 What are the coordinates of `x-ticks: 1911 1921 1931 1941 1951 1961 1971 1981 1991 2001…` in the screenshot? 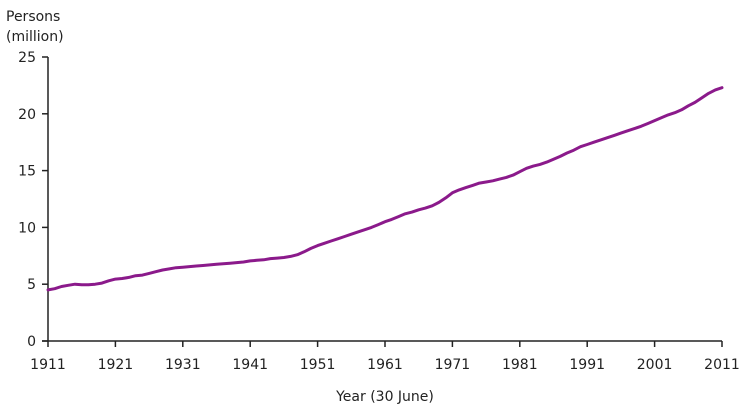 It's located at (385, 357).